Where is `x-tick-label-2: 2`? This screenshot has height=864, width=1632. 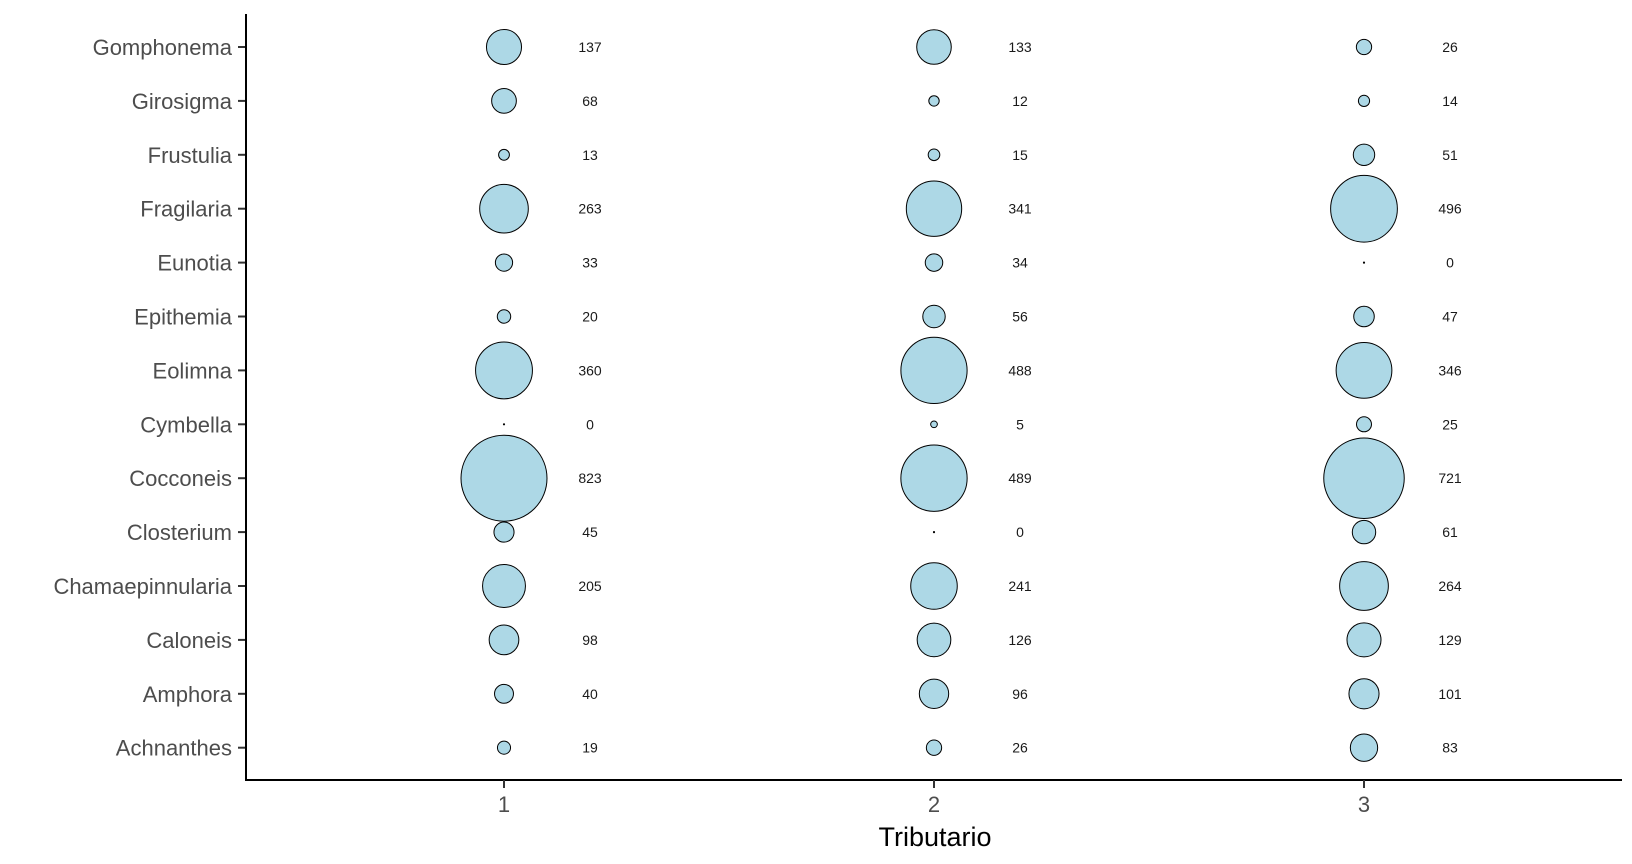
x-tick-label-2: 2 is located at coordinates (934, 804).